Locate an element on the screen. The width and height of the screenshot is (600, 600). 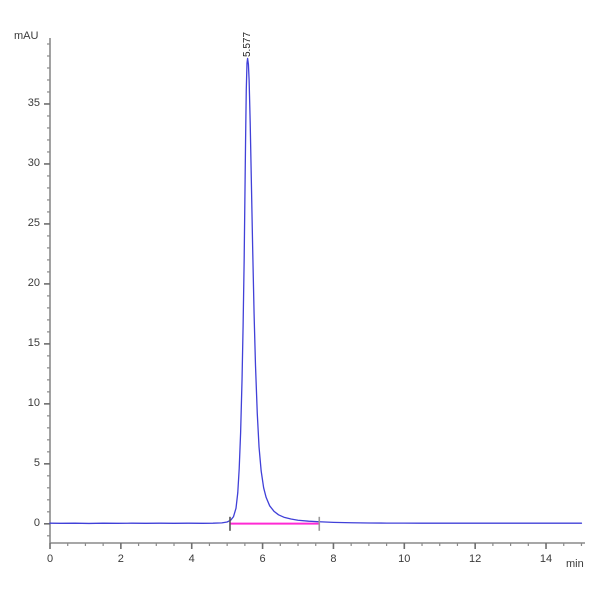
y-tick-label: 25 is located at coordinates (33, 222).